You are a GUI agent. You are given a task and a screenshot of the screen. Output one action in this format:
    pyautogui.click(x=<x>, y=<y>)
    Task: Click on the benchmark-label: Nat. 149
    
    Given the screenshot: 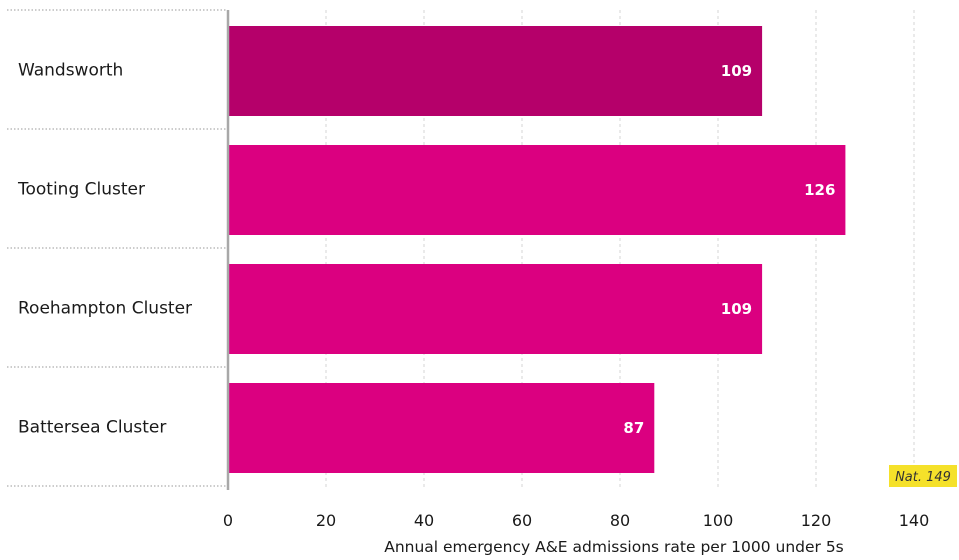 What is the action you would take?
    pyautogui.click(x=923, y=477)
    